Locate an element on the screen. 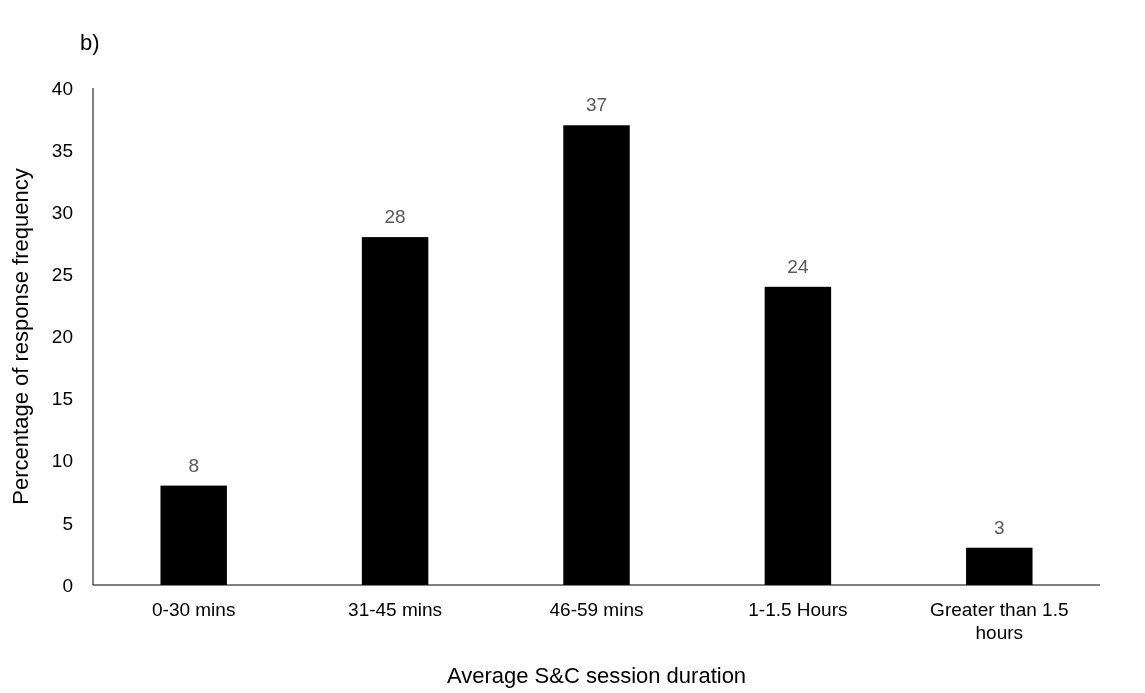 The width and height of the screenshot is (1145, 693). data-label: 24 is located at coordinates (798, 266).